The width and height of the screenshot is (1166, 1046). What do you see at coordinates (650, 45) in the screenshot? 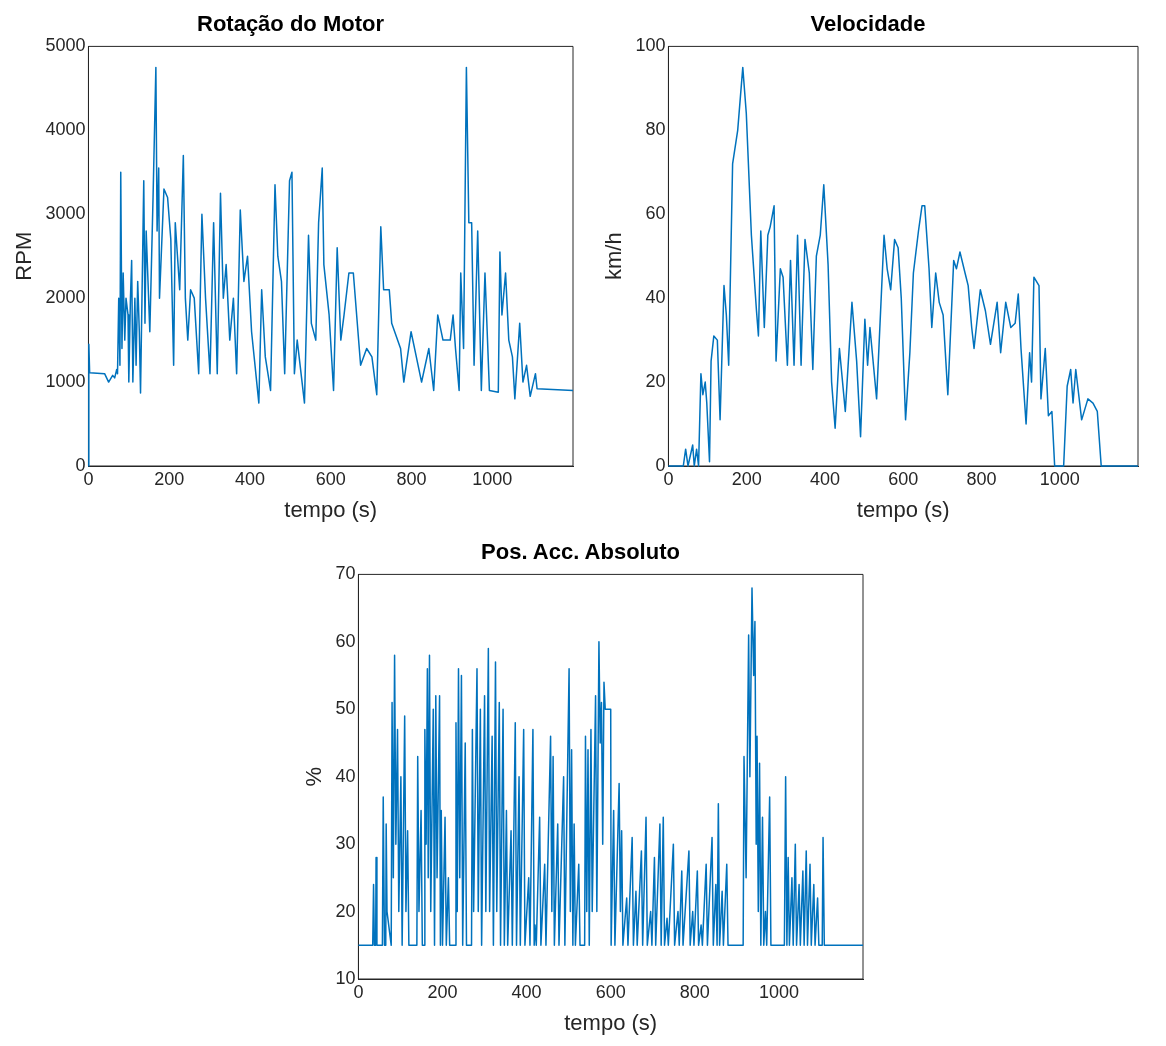
I see `y-tick-label: 100` at bounding box center [650, 45].